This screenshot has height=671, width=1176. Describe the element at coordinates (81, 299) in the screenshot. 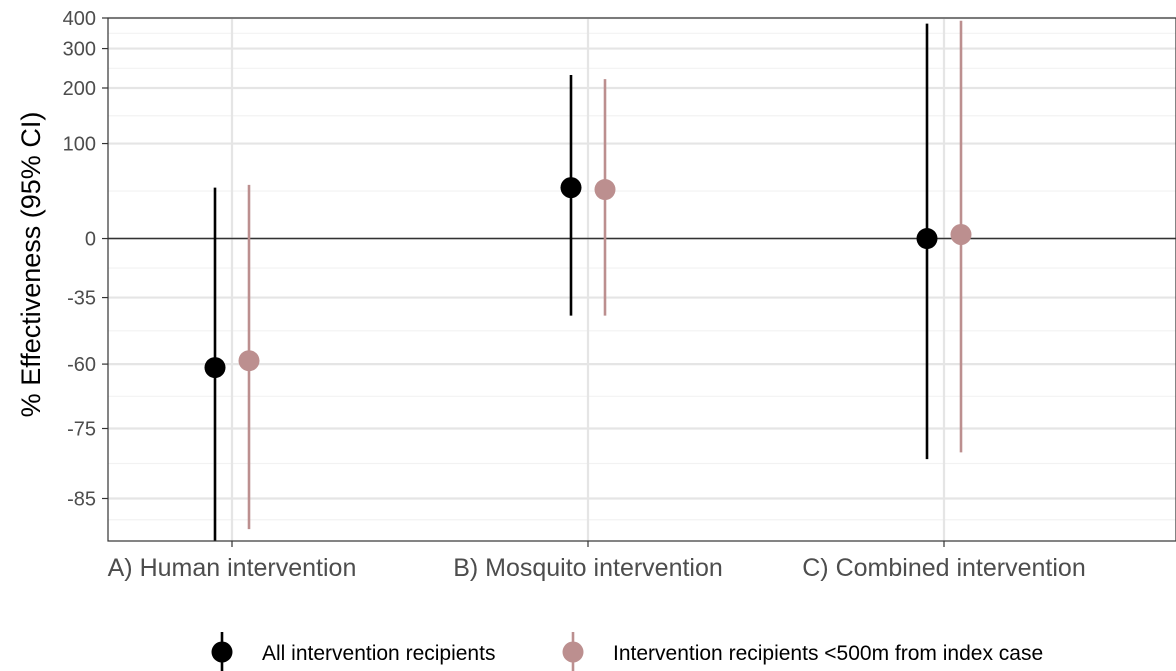

I see `y-tick-label: -35` at that location.